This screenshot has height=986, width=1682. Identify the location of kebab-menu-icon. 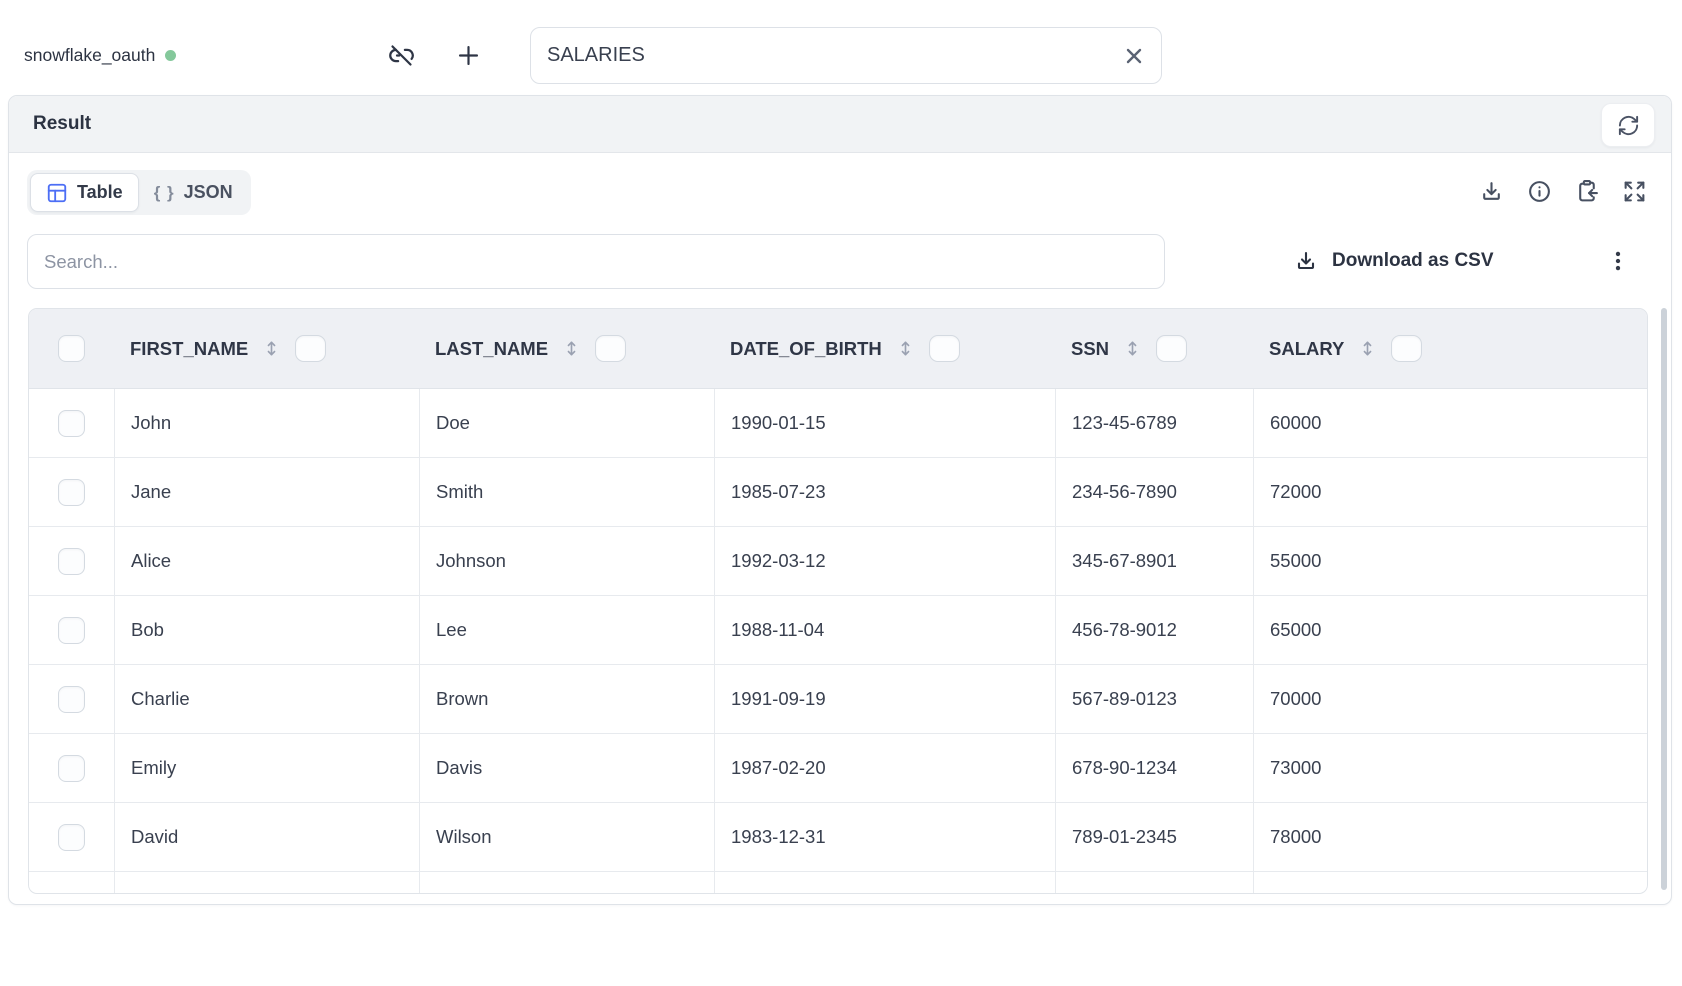
(1618, 261).